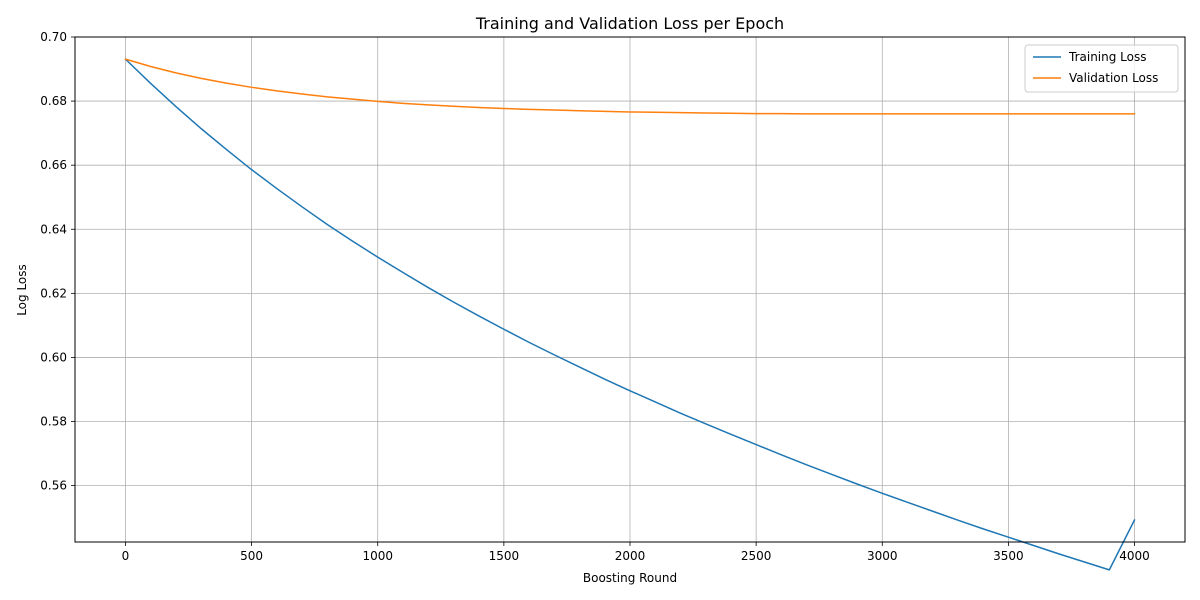 The image size is (1200, 600). What do you see at coordinates (629, 23) in the screenshot?
I see `chart-title: Training and Validation Loss per Epoch` at bounding box center [629, 23].